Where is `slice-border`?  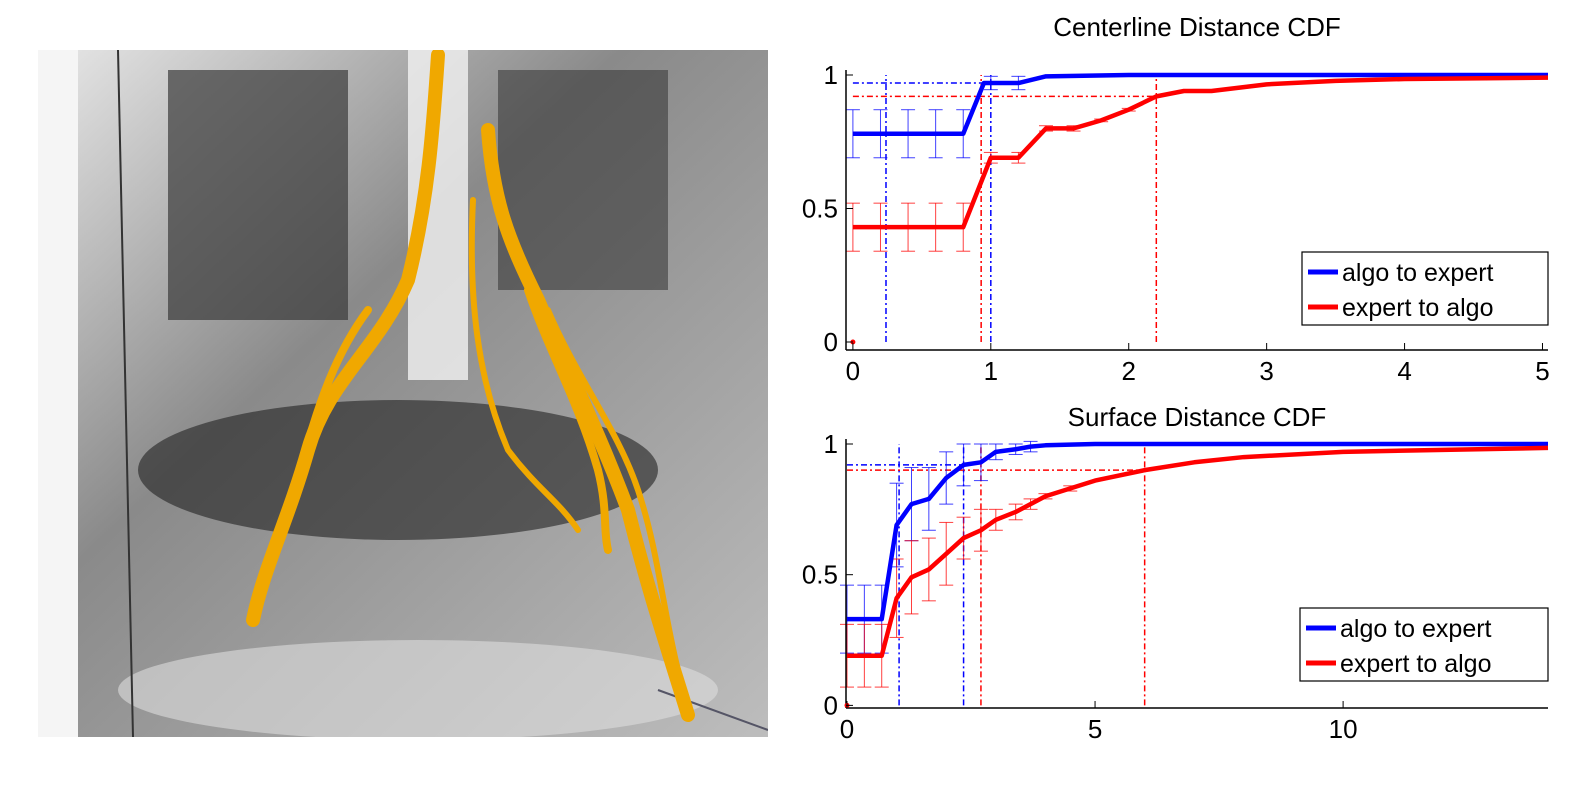
slice-border is located at coordinates (125, 393).